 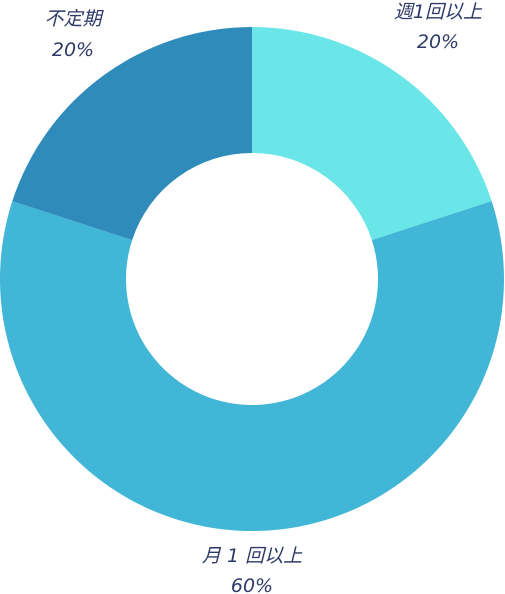 I want to click on slice-value-label-1: 60%, so click(x=252, y=584).